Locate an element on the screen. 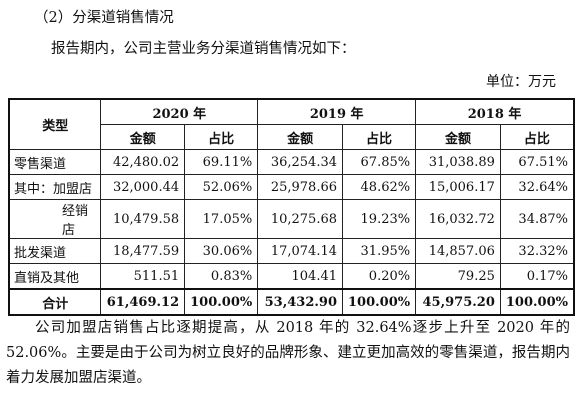 The image size is (580, 403). table-row: 直销及其他 511.51 0.83% 104.41 0.20% 79.25 0.17% is located at coordinates (291, 276).